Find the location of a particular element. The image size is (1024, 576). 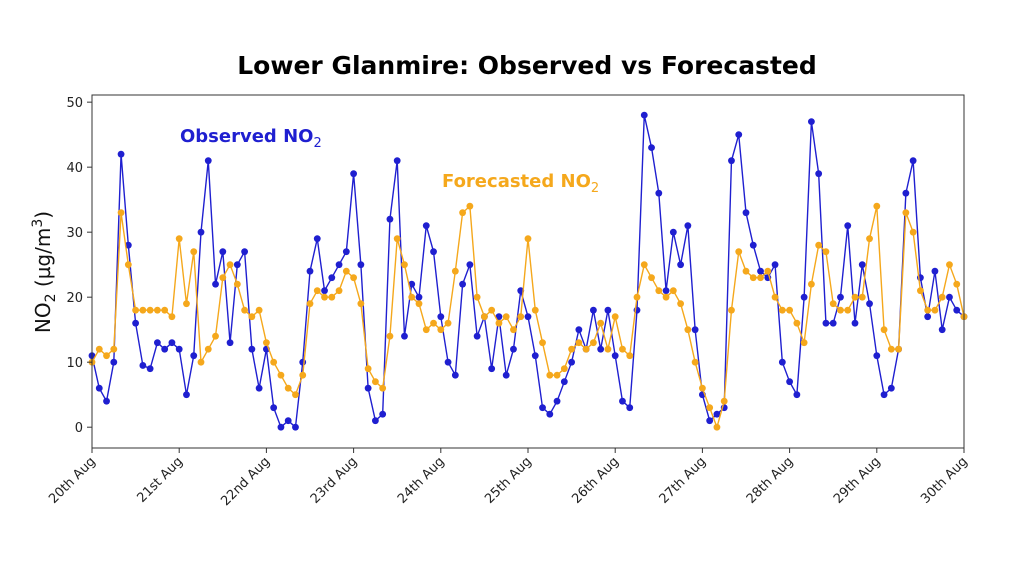

x-tick-label: 29th Aug is located at coordinates (857, 480).